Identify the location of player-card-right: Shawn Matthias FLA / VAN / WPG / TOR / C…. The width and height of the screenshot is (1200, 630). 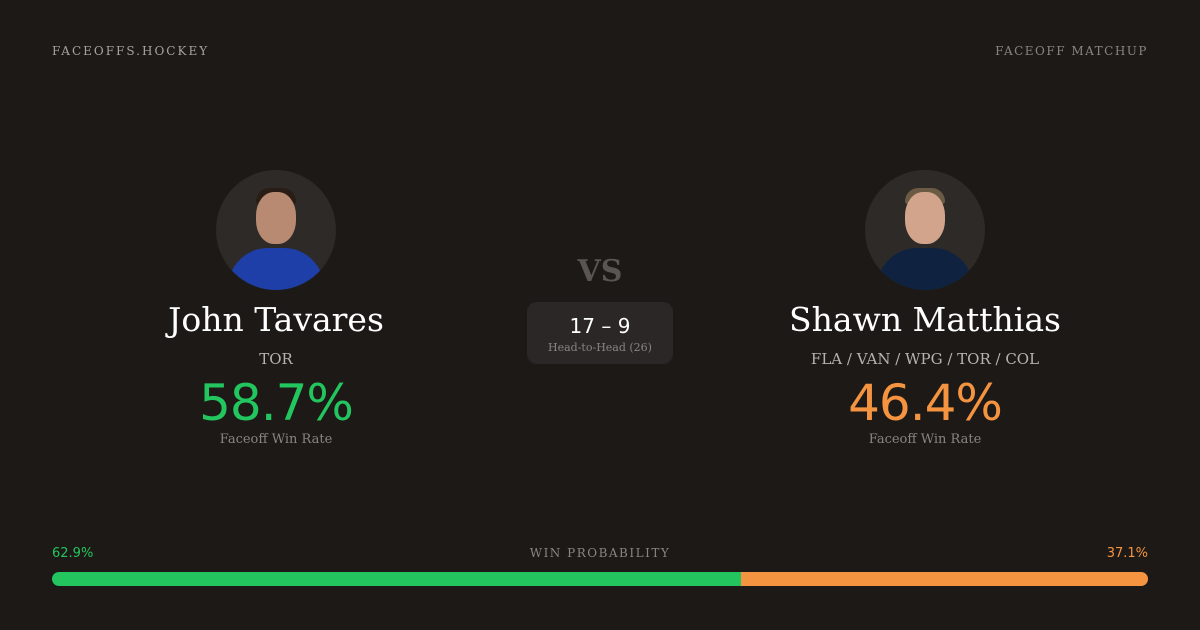
(925, 308).